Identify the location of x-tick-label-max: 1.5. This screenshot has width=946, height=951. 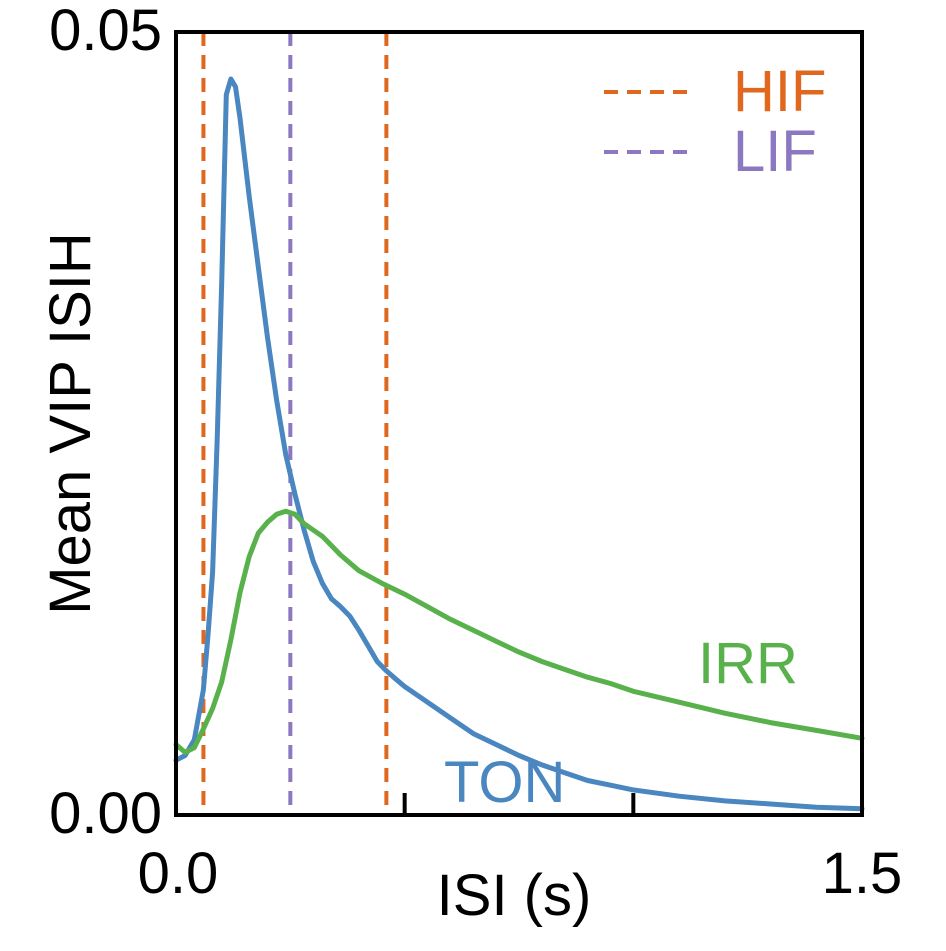
(862, 873).